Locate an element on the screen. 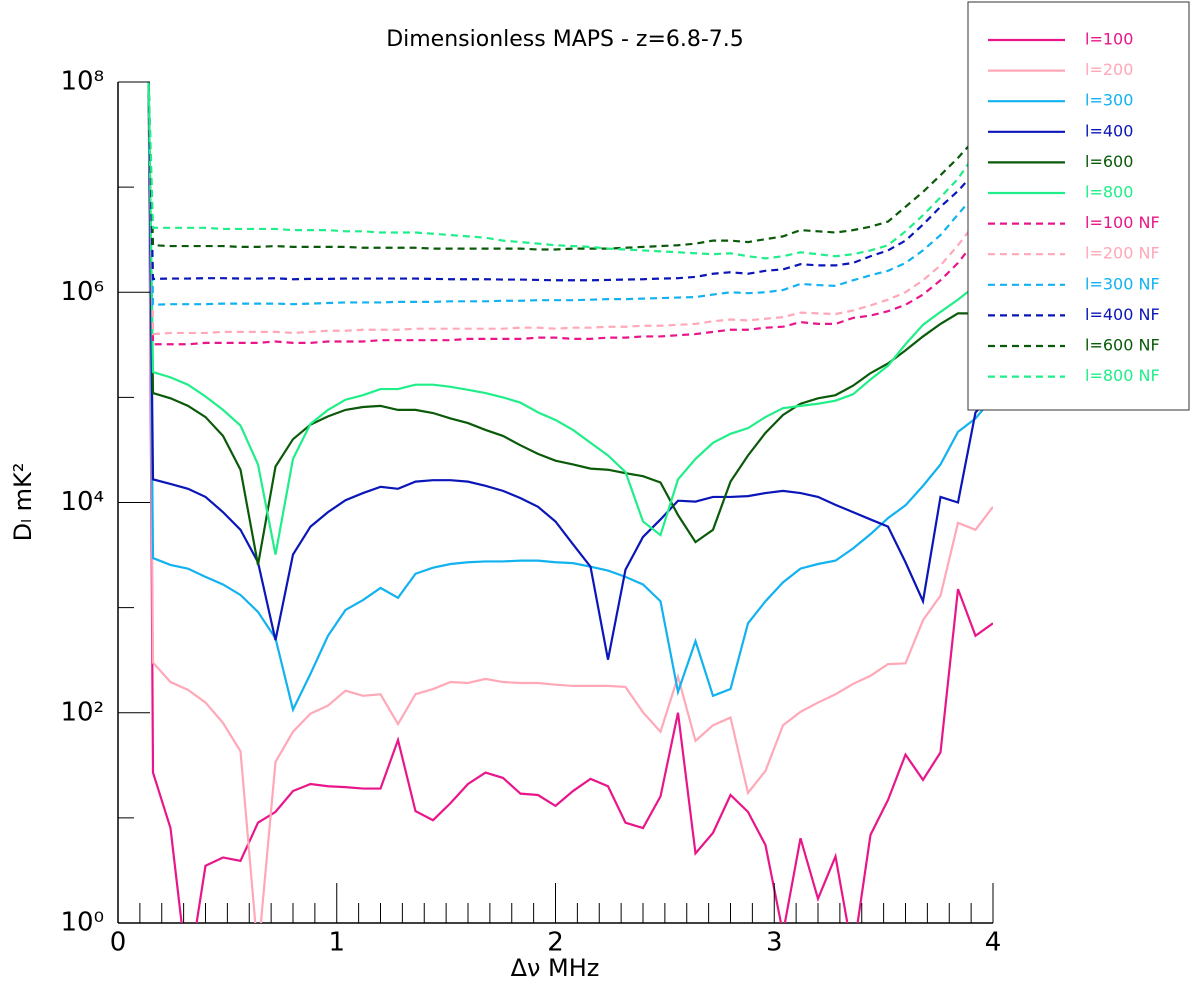 This screenshot has width=1200, height=987. y-tick-label: 10⁰ is located at coordinates (82, 923).